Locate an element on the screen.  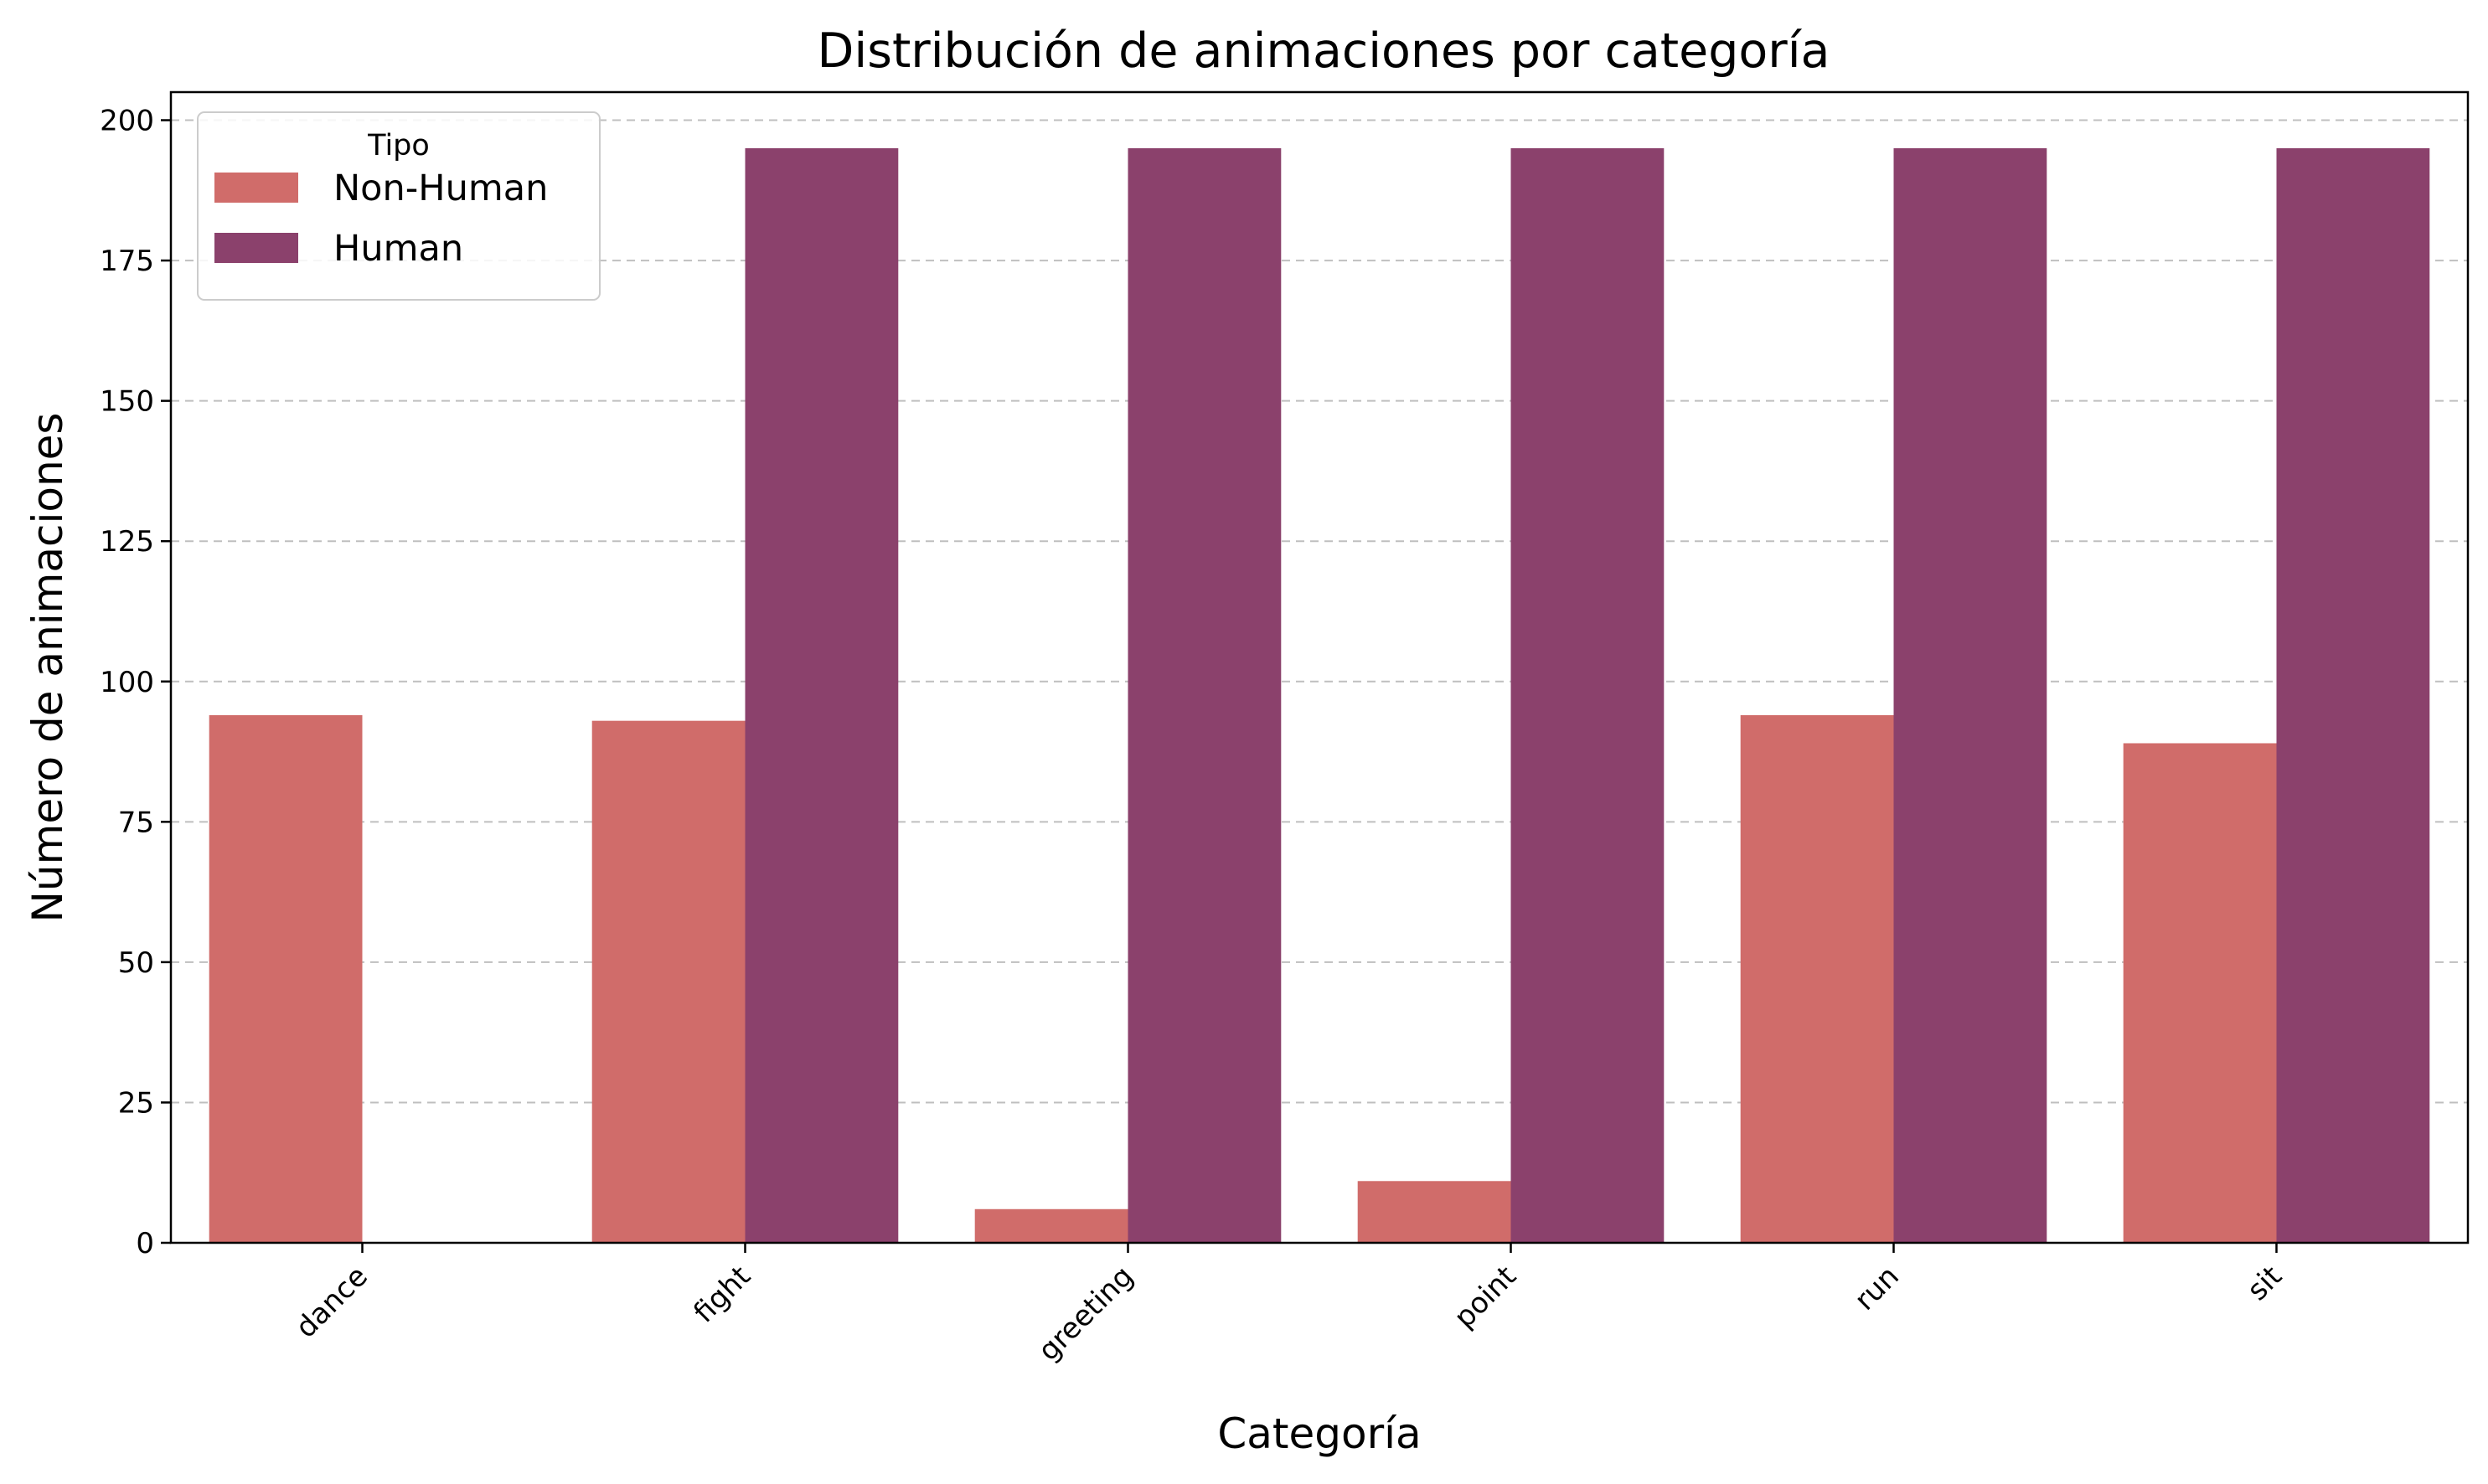
y-axis: 0 25 50 75 100 125 150 175 200 is located at coordinates (135, 682).